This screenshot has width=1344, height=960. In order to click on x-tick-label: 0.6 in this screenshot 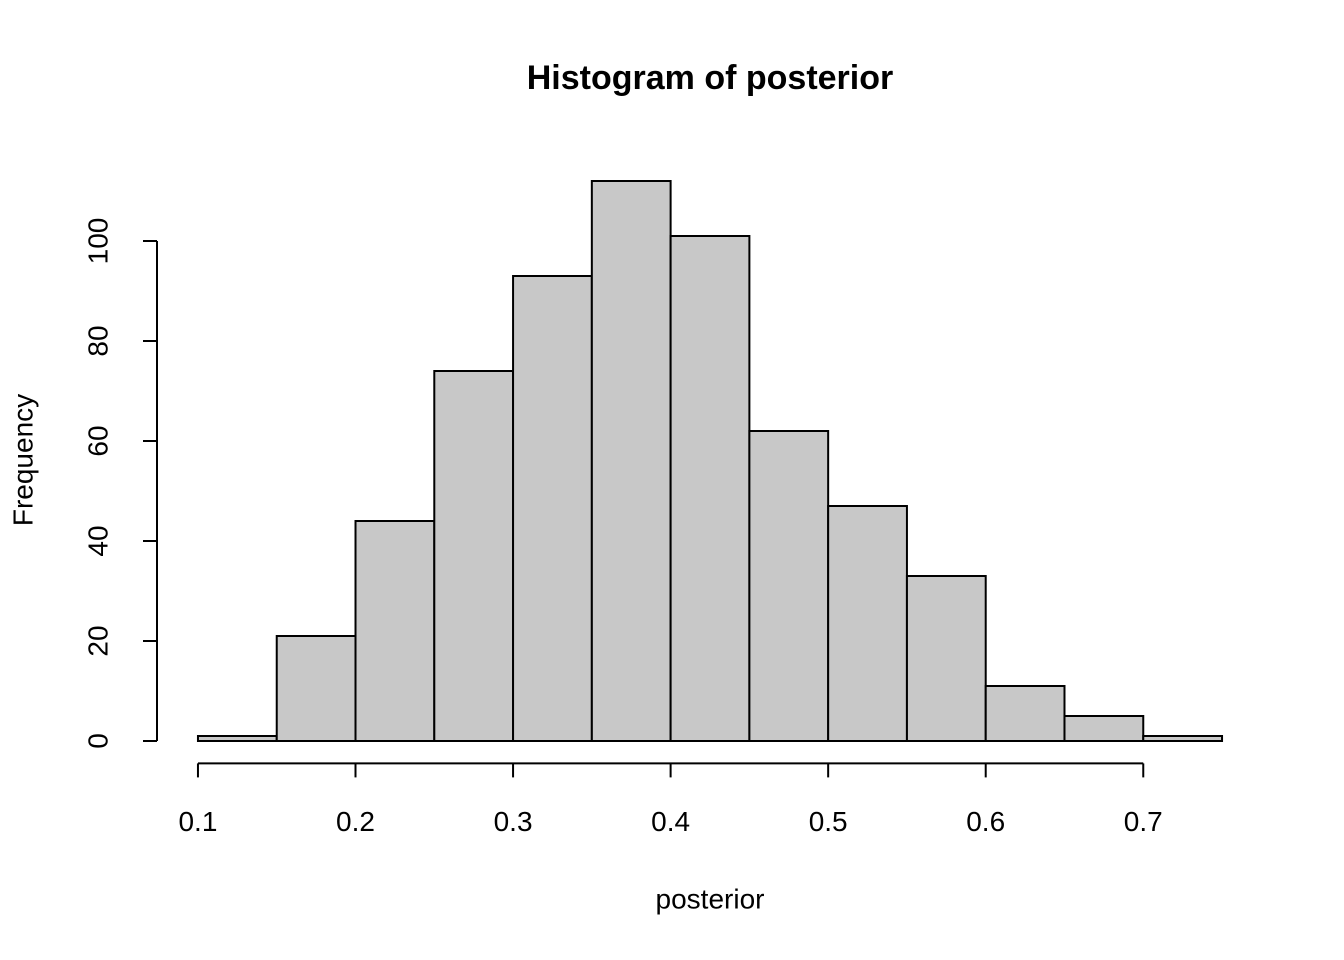, I will do `click(985, 821)`.